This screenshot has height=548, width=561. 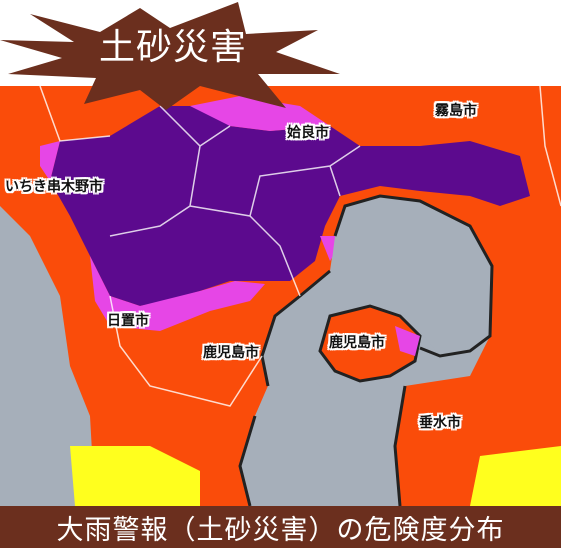 What do you see at coordinates (231, 353) in the screenshot?
I see `city-label-kagoshima-mainland: 鹿児島市` at bounding box center [231, 353].